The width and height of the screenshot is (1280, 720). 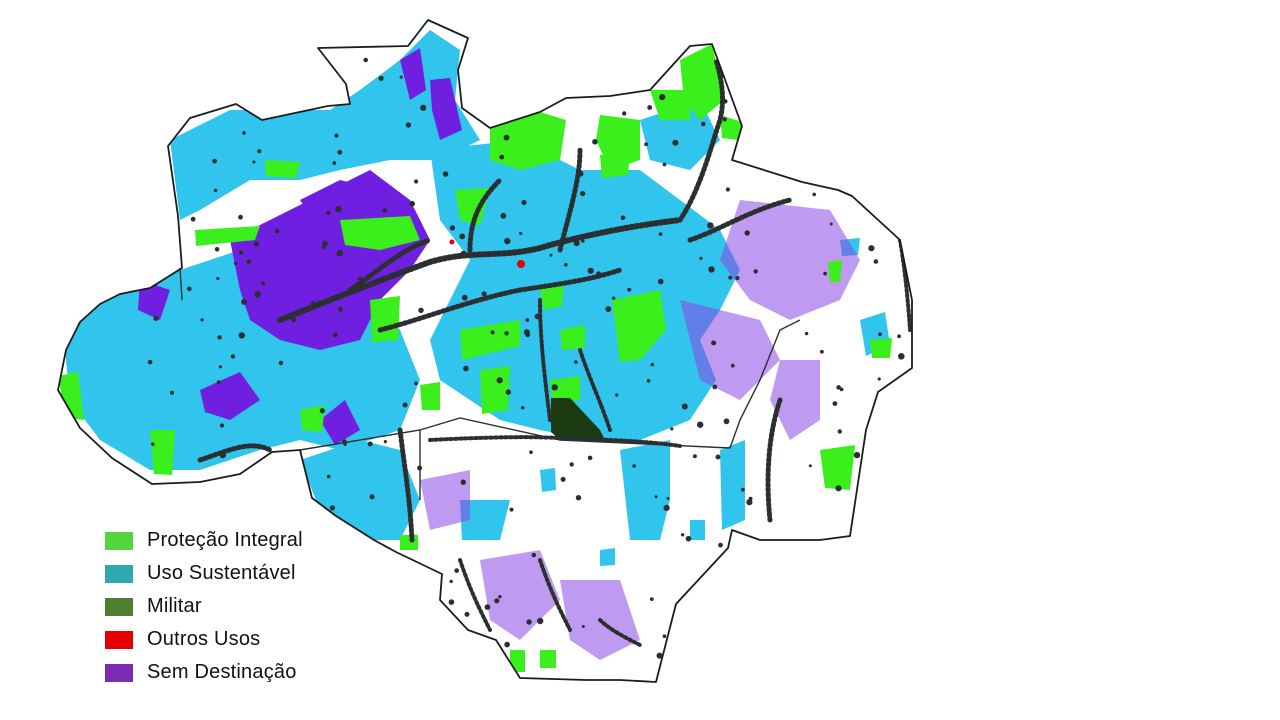 I want to click on outros-usos-areas, so click(x=487, y=253).